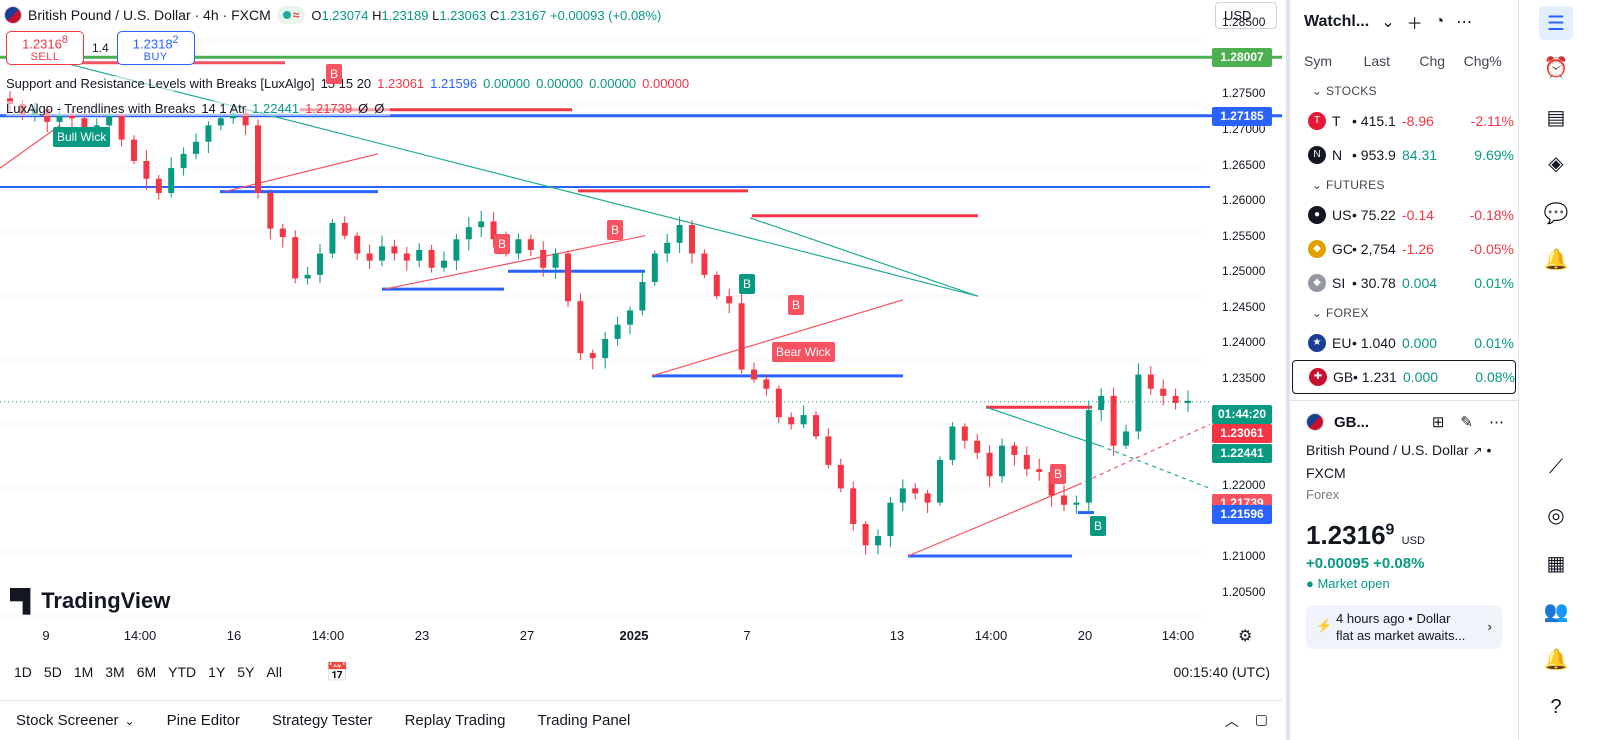 This screenshot has height=740, width=1600. I want to click on data-window-icon: ▤, so click(1556, 117).